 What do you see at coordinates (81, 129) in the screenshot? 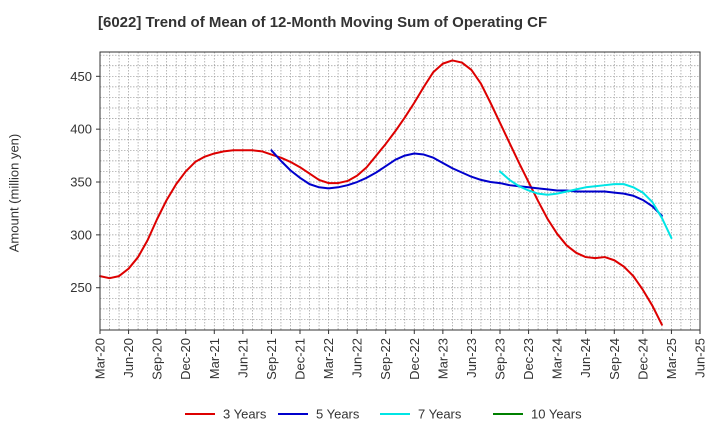
I see `y-tick-label: 400` at bounding box center [81, 129].